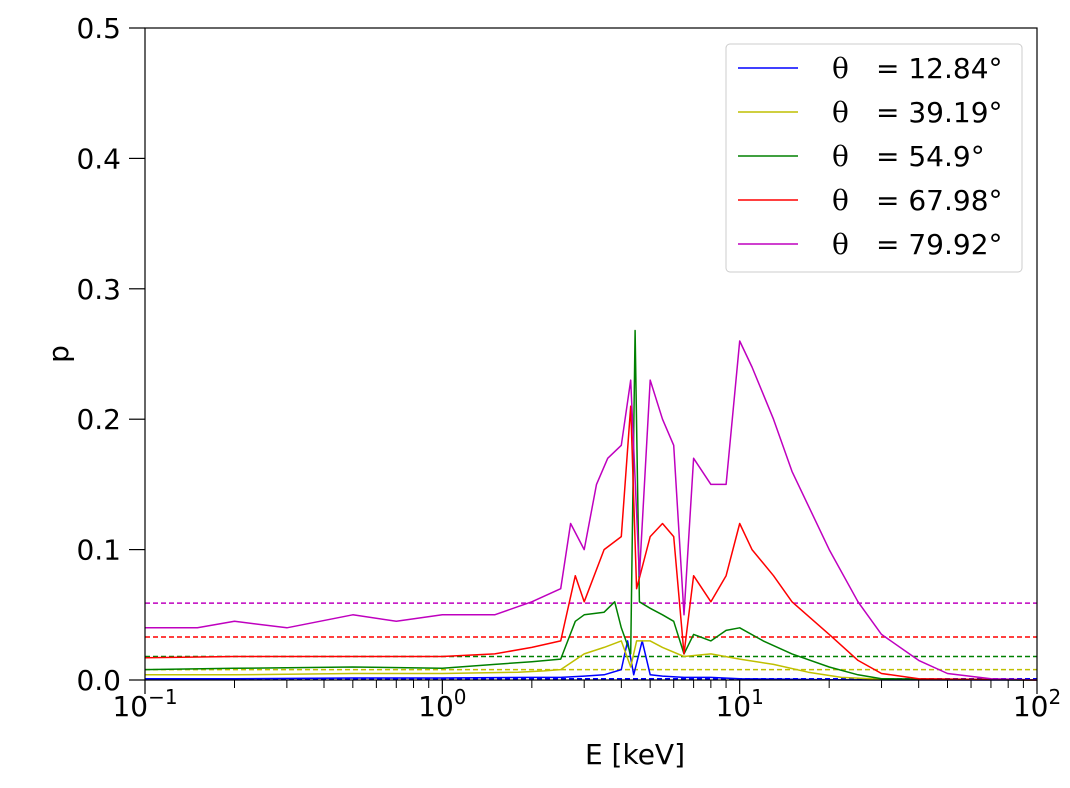  Describe the element at coordinates (110, 354) in the screenshot. I see `y-axis: 0.0 0.1 0.2 0.3 0.4 0.5` at that location.